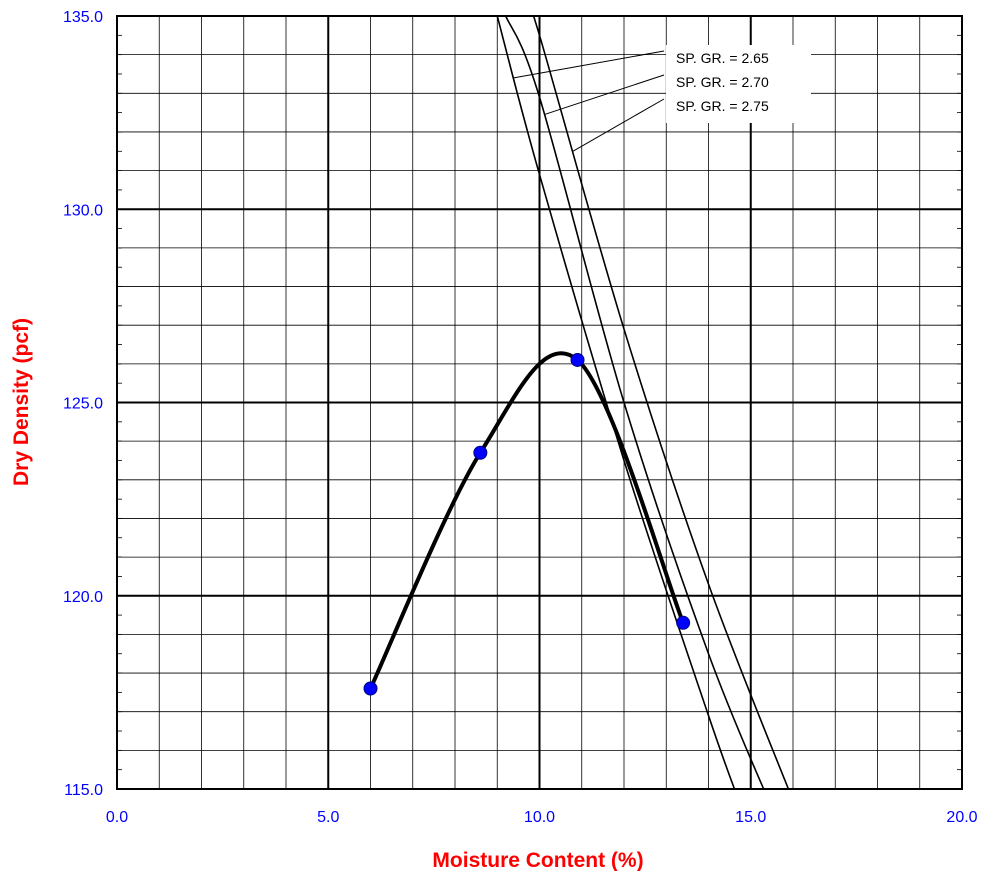  I want to click on y-axis-title: Dry Density (pcf), so click(21, 402).